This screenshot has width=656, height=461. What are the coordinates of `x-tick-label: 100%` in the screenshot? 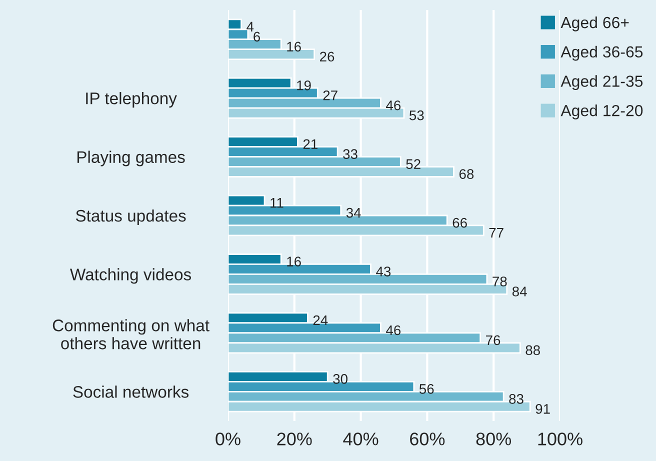 It's located at (560, 439).